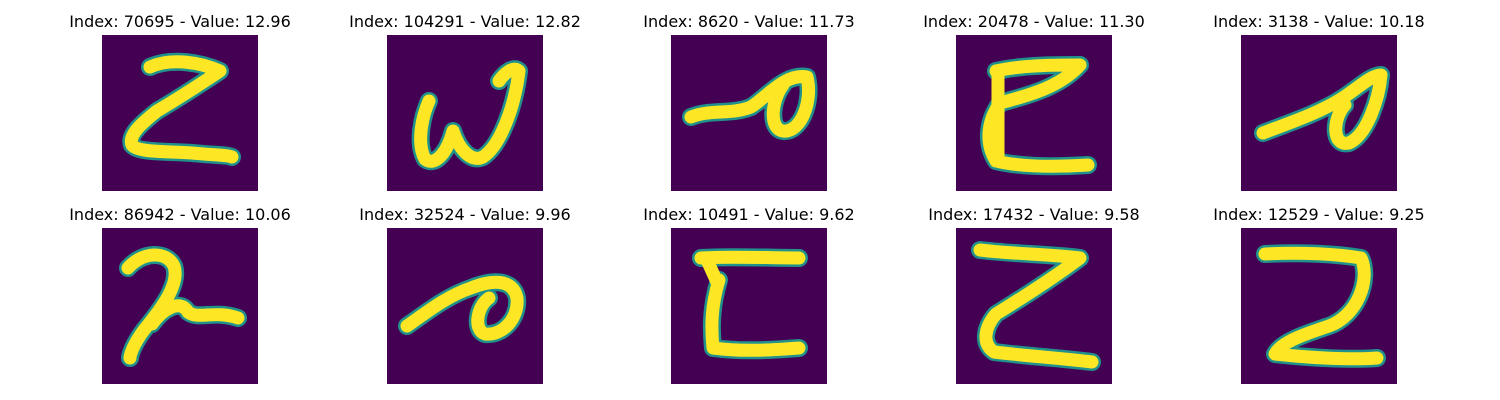 The width and height of the screenshot is (1500, 400). I want to click on panel-title: Index: 3138 - Value: 10.18, so click(1319, 21).